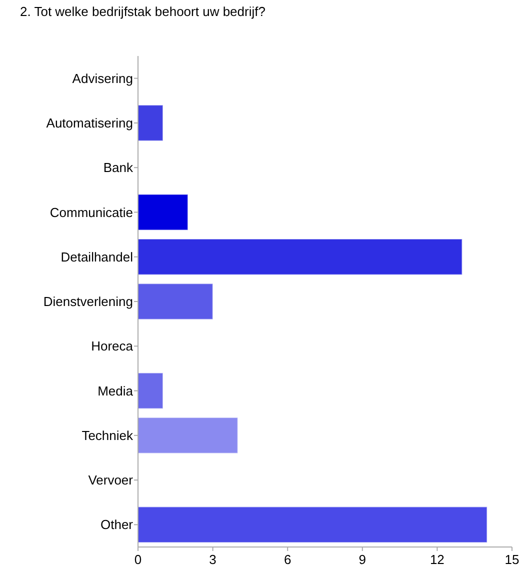 The height and width of the screenshot is (577, 524). I want to click on y-tick-label: Techniek, so click(108, 435).